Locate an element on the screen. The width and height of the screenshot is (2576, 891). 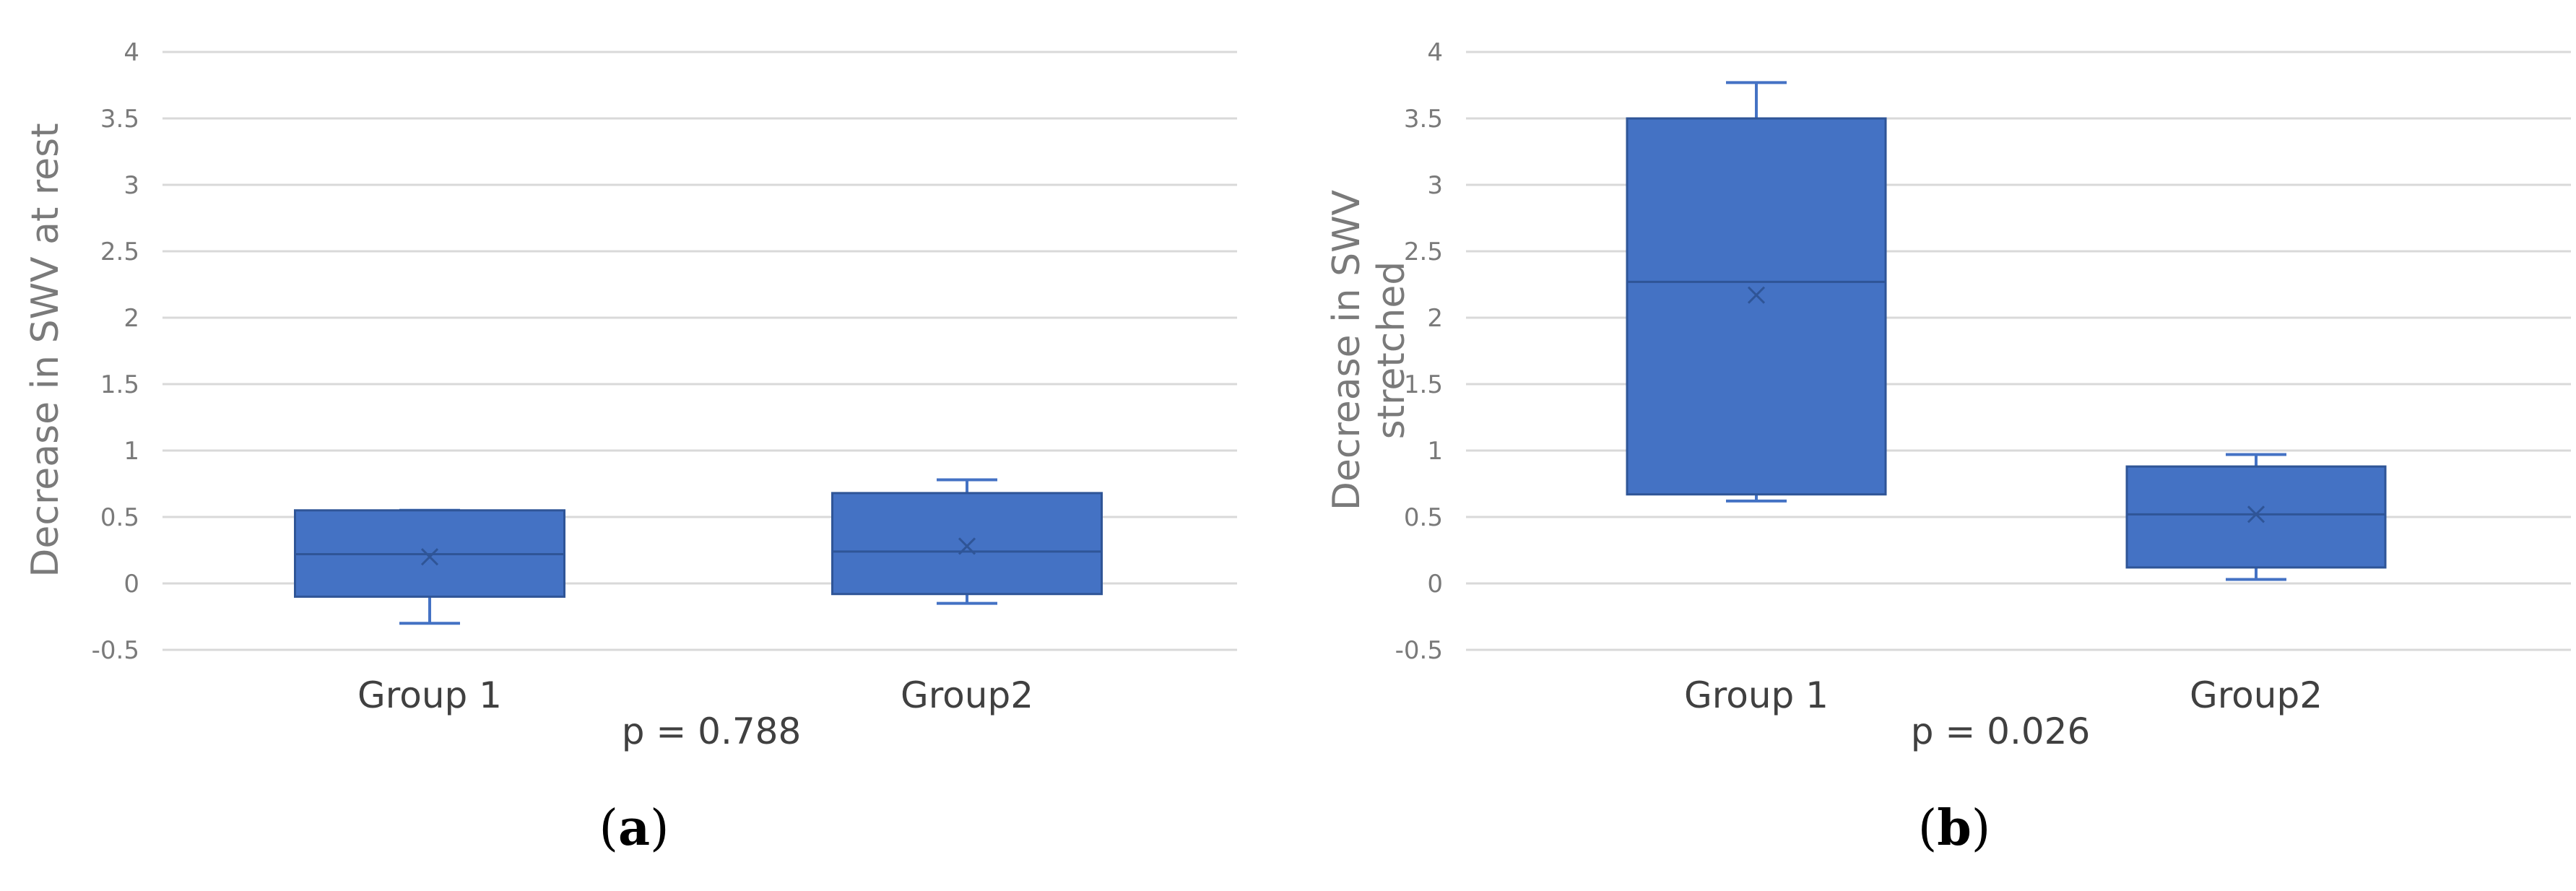
y-axis-title: Decrease in SWV at rest is located at coordinates (45, 350).